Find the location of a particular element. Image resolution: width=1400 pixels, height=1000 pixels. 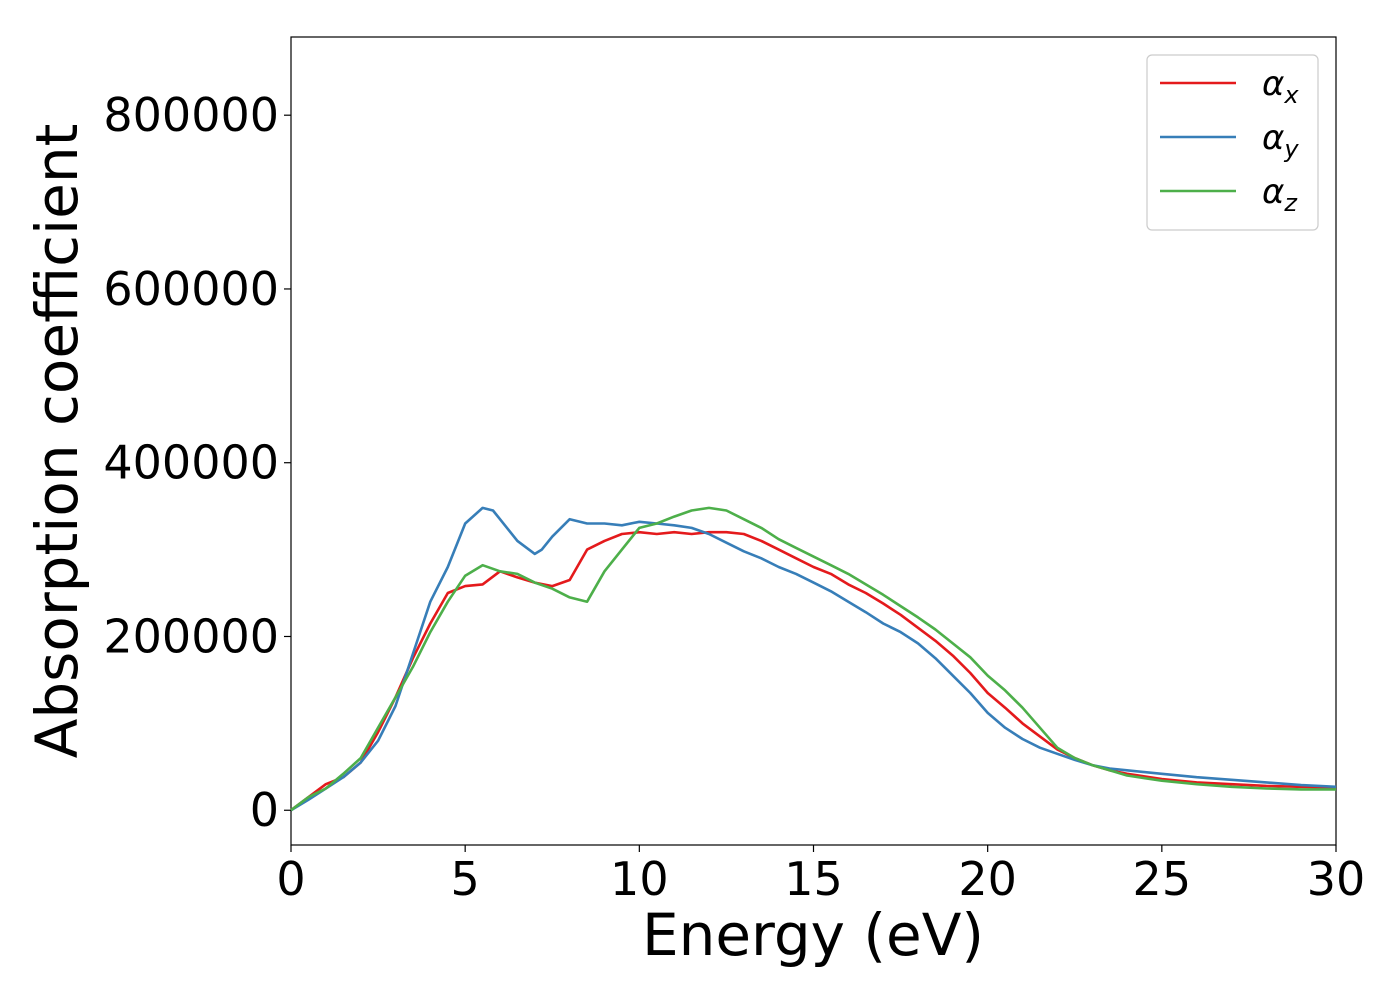

y-tick-label: 200000 is located at coordinates (191, 636).